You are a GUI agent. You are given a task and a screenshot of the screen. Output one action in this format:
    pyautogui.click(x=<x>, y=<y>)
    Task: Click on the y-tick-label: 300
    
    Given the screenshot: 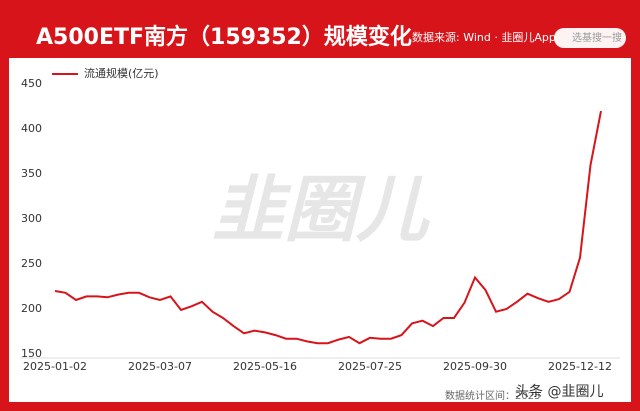 What is the action you would take?
    pyautogui.click(x=31, y=218)
    